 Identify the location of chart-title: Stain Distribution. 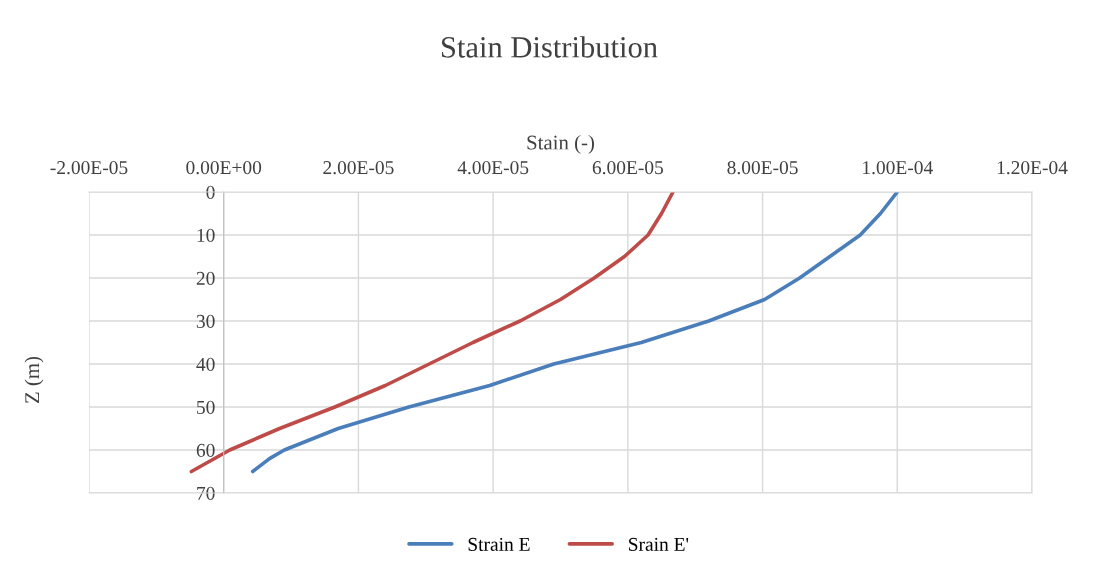
(549, 47).